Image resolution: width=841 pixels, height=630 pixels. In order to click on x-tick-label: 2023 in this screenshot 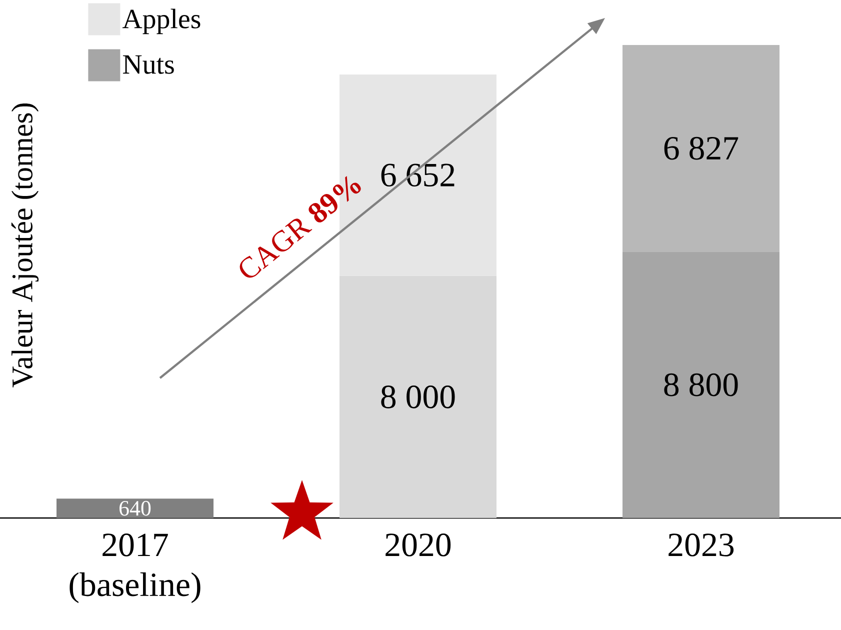, I will do `click(701, 545)`.